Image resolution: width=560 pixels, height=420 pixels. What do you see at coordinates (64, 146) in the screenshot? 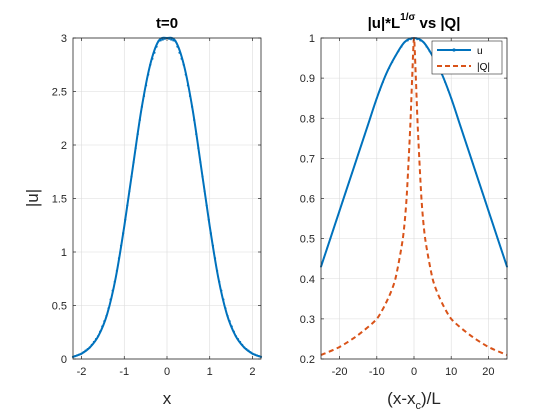
I see `left-y-tick-label: 2` at bounding box center [64, 146].